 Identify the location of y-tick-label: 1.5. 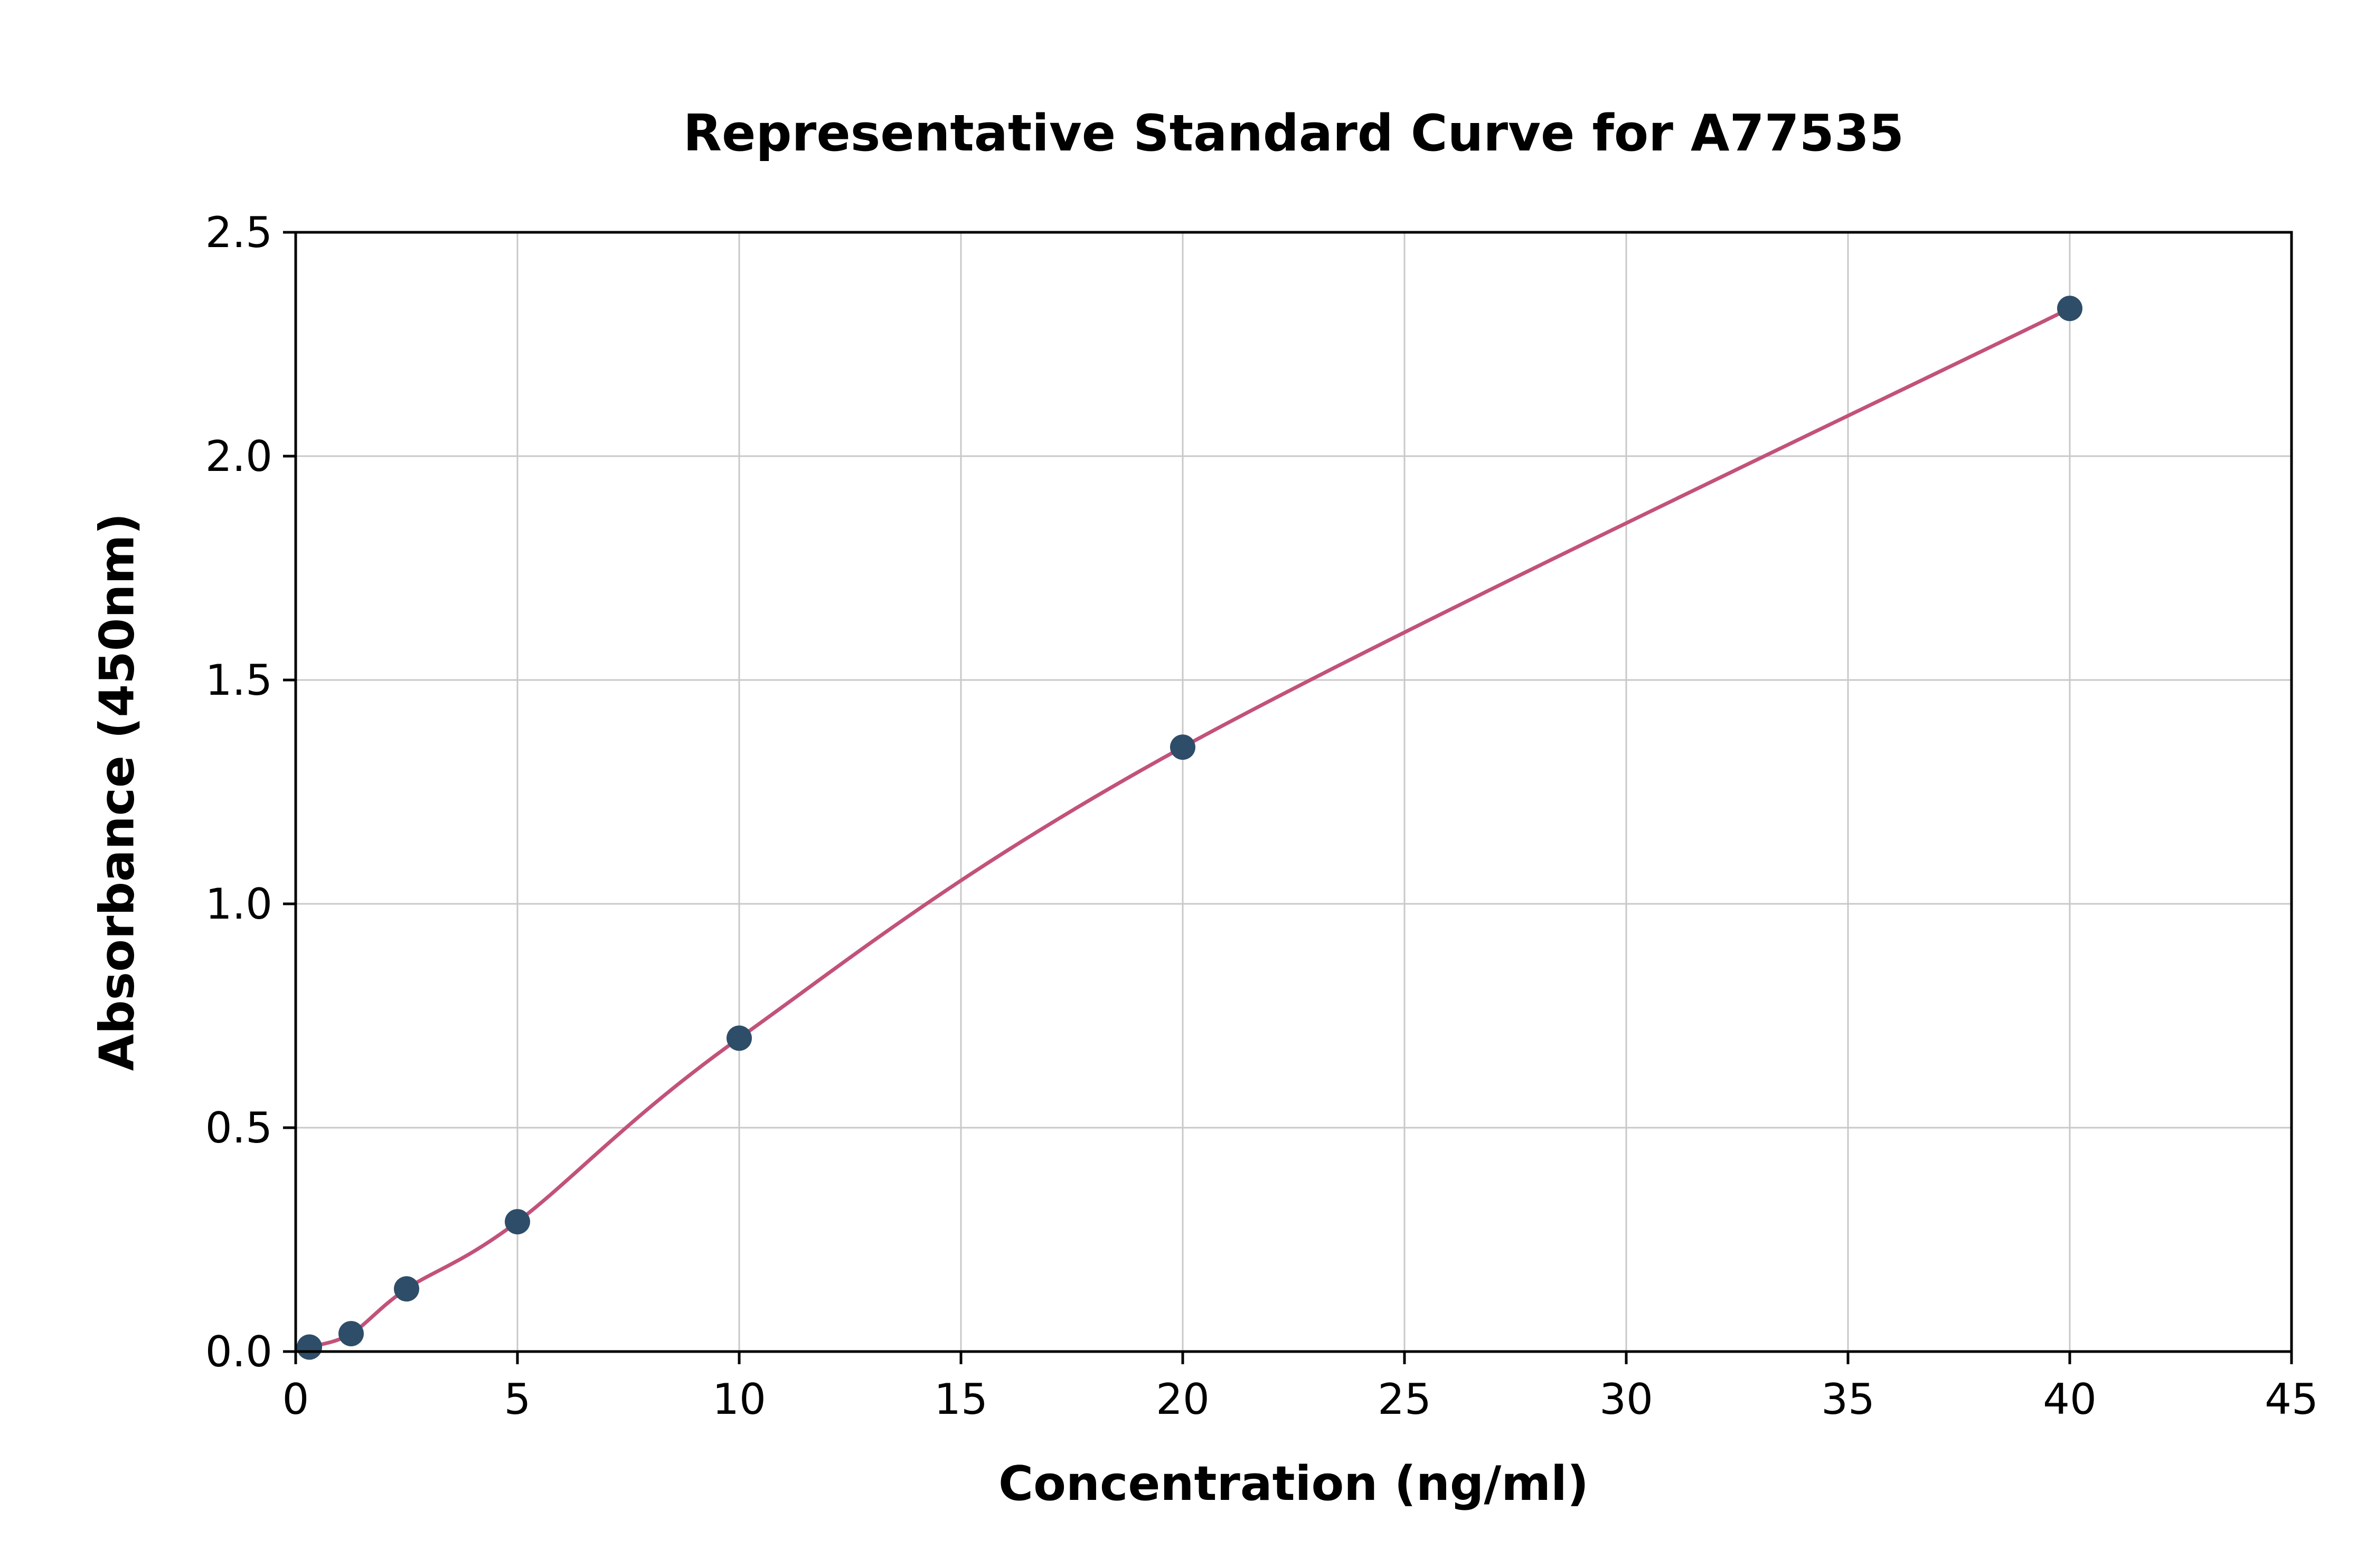
(239, 680).